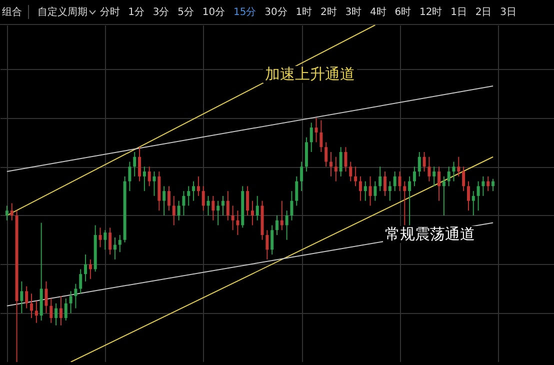  Describe the element at coordinates (244, 12) in the screenshot. I see `text: 15分` at that location.